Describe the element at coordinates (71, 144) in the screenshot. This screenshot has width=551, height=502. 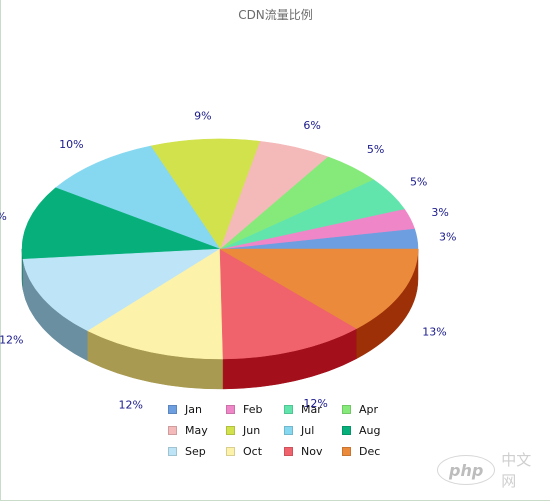
I see `pie-label-jul: 10%` at that location.